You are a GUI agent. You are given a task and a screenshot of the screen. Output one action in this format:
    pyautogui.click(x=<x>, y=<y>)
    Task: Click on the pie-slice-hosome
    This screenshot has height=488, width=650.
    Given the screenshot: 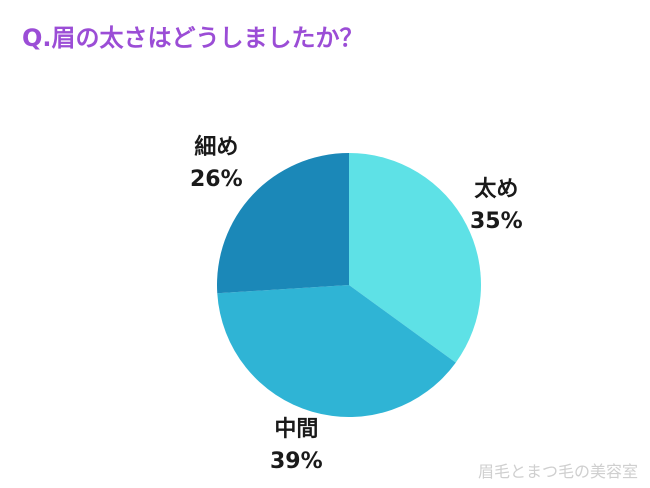 What is the action you would take?
    pyautogui.click(x=282, y=223)
    